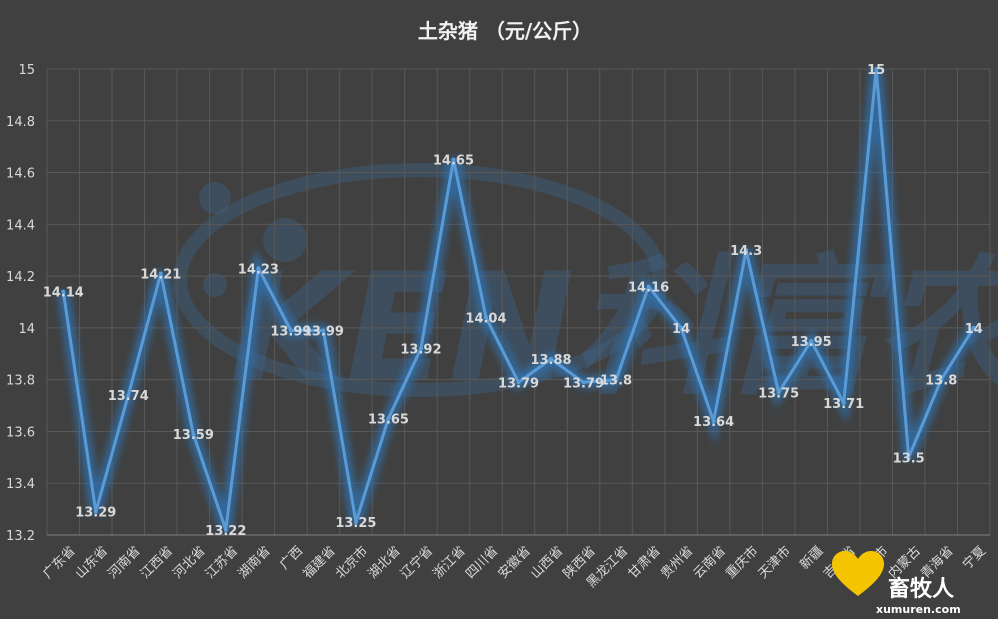 The image size is (998, 619). What do you see at coordinates (505, 31) in the screenshot?
I see `chart-title: 土杂猪 （元/公斤）` at bounding box center [505, 31].